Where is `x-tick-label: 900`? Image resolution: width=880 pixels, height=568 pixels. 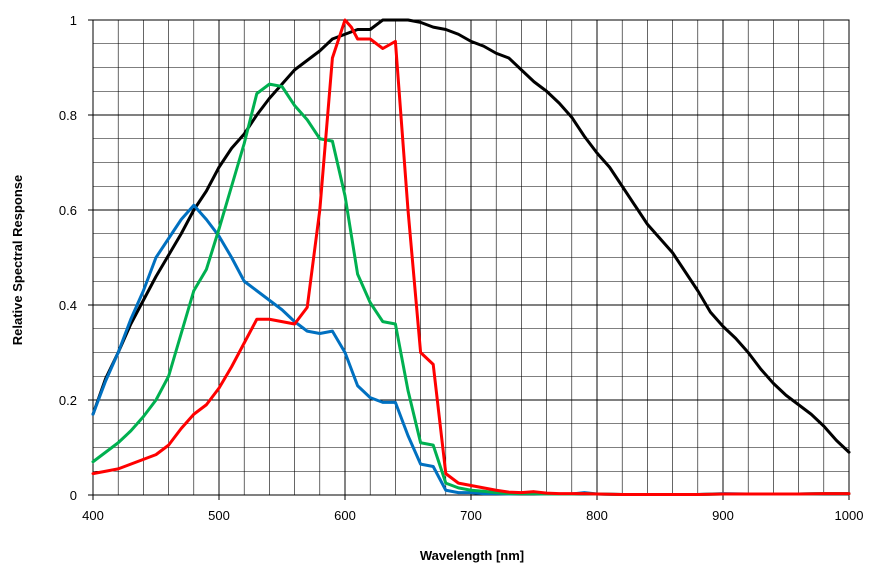 x-tick-label: 900 is located at coordinates (723, 515).